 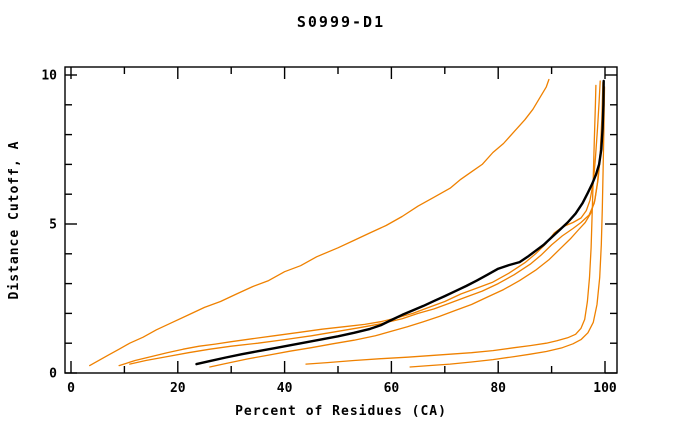 What do you see at coordinates (178, 388) in the screenshot?
I see `x-tick-label: 20` at bounding box center [178, 388].